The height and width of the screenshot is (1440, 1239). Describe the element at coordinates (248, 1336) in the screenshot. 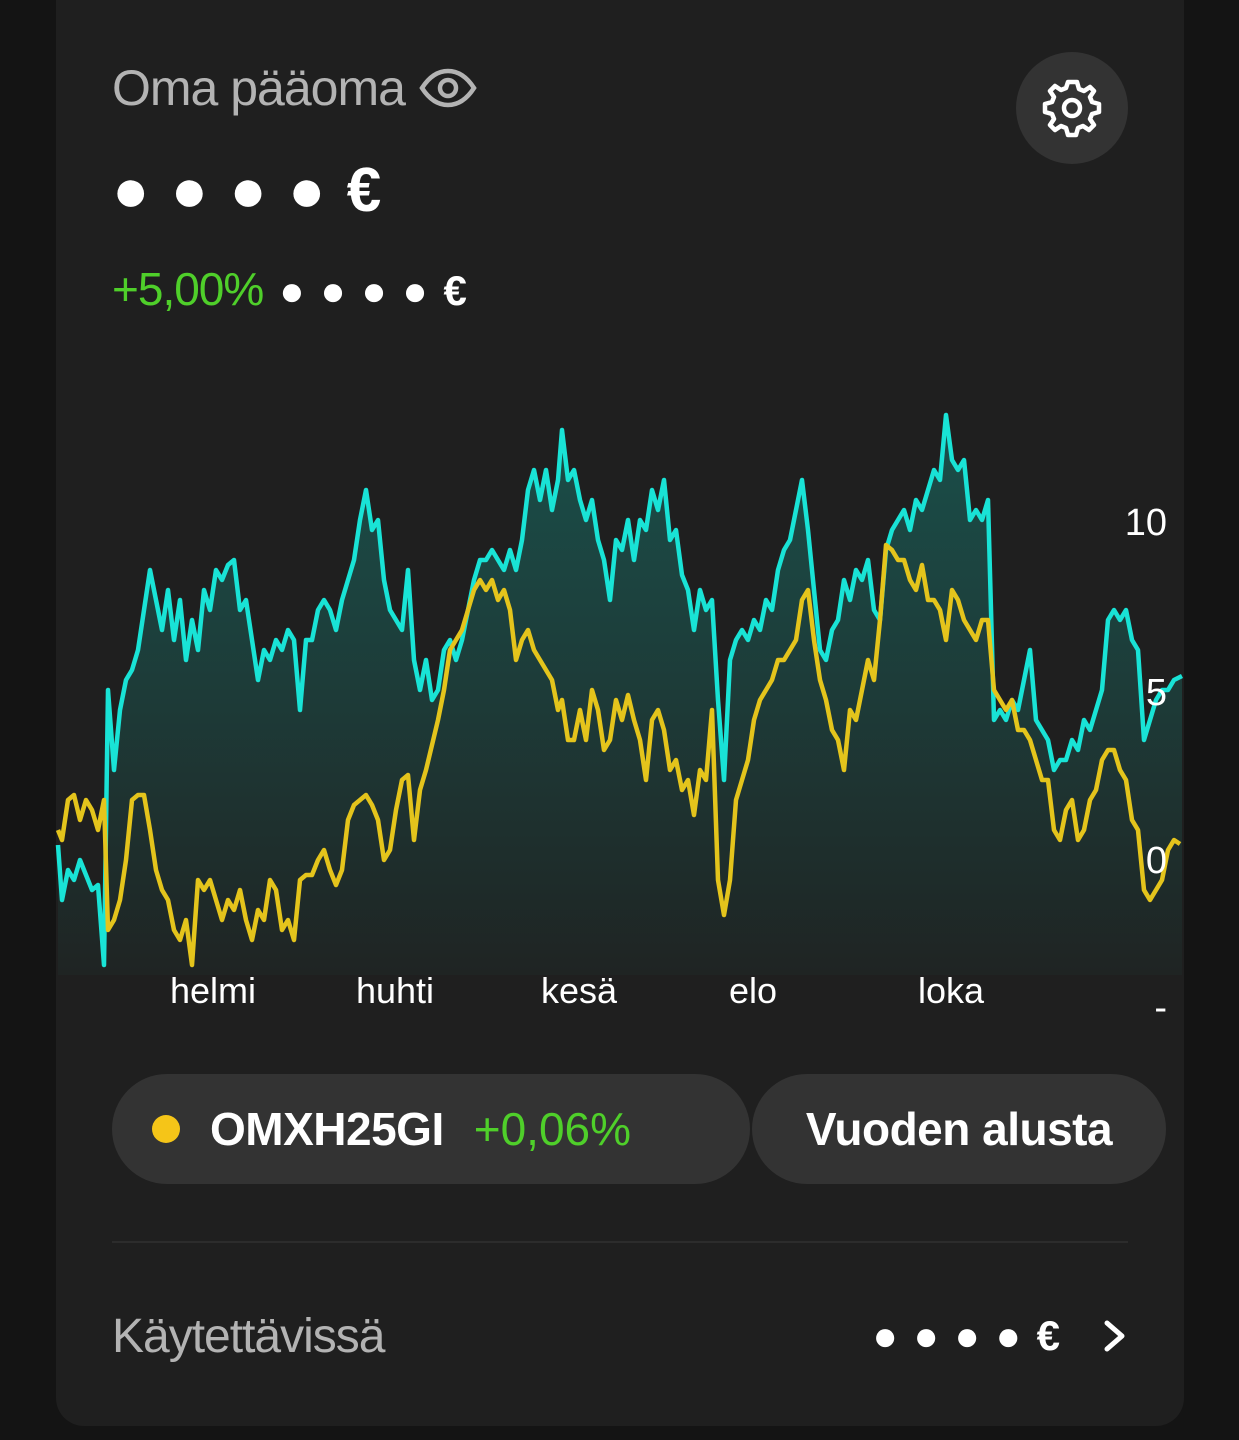

I see `available-label: Käytettävissä` at that location.